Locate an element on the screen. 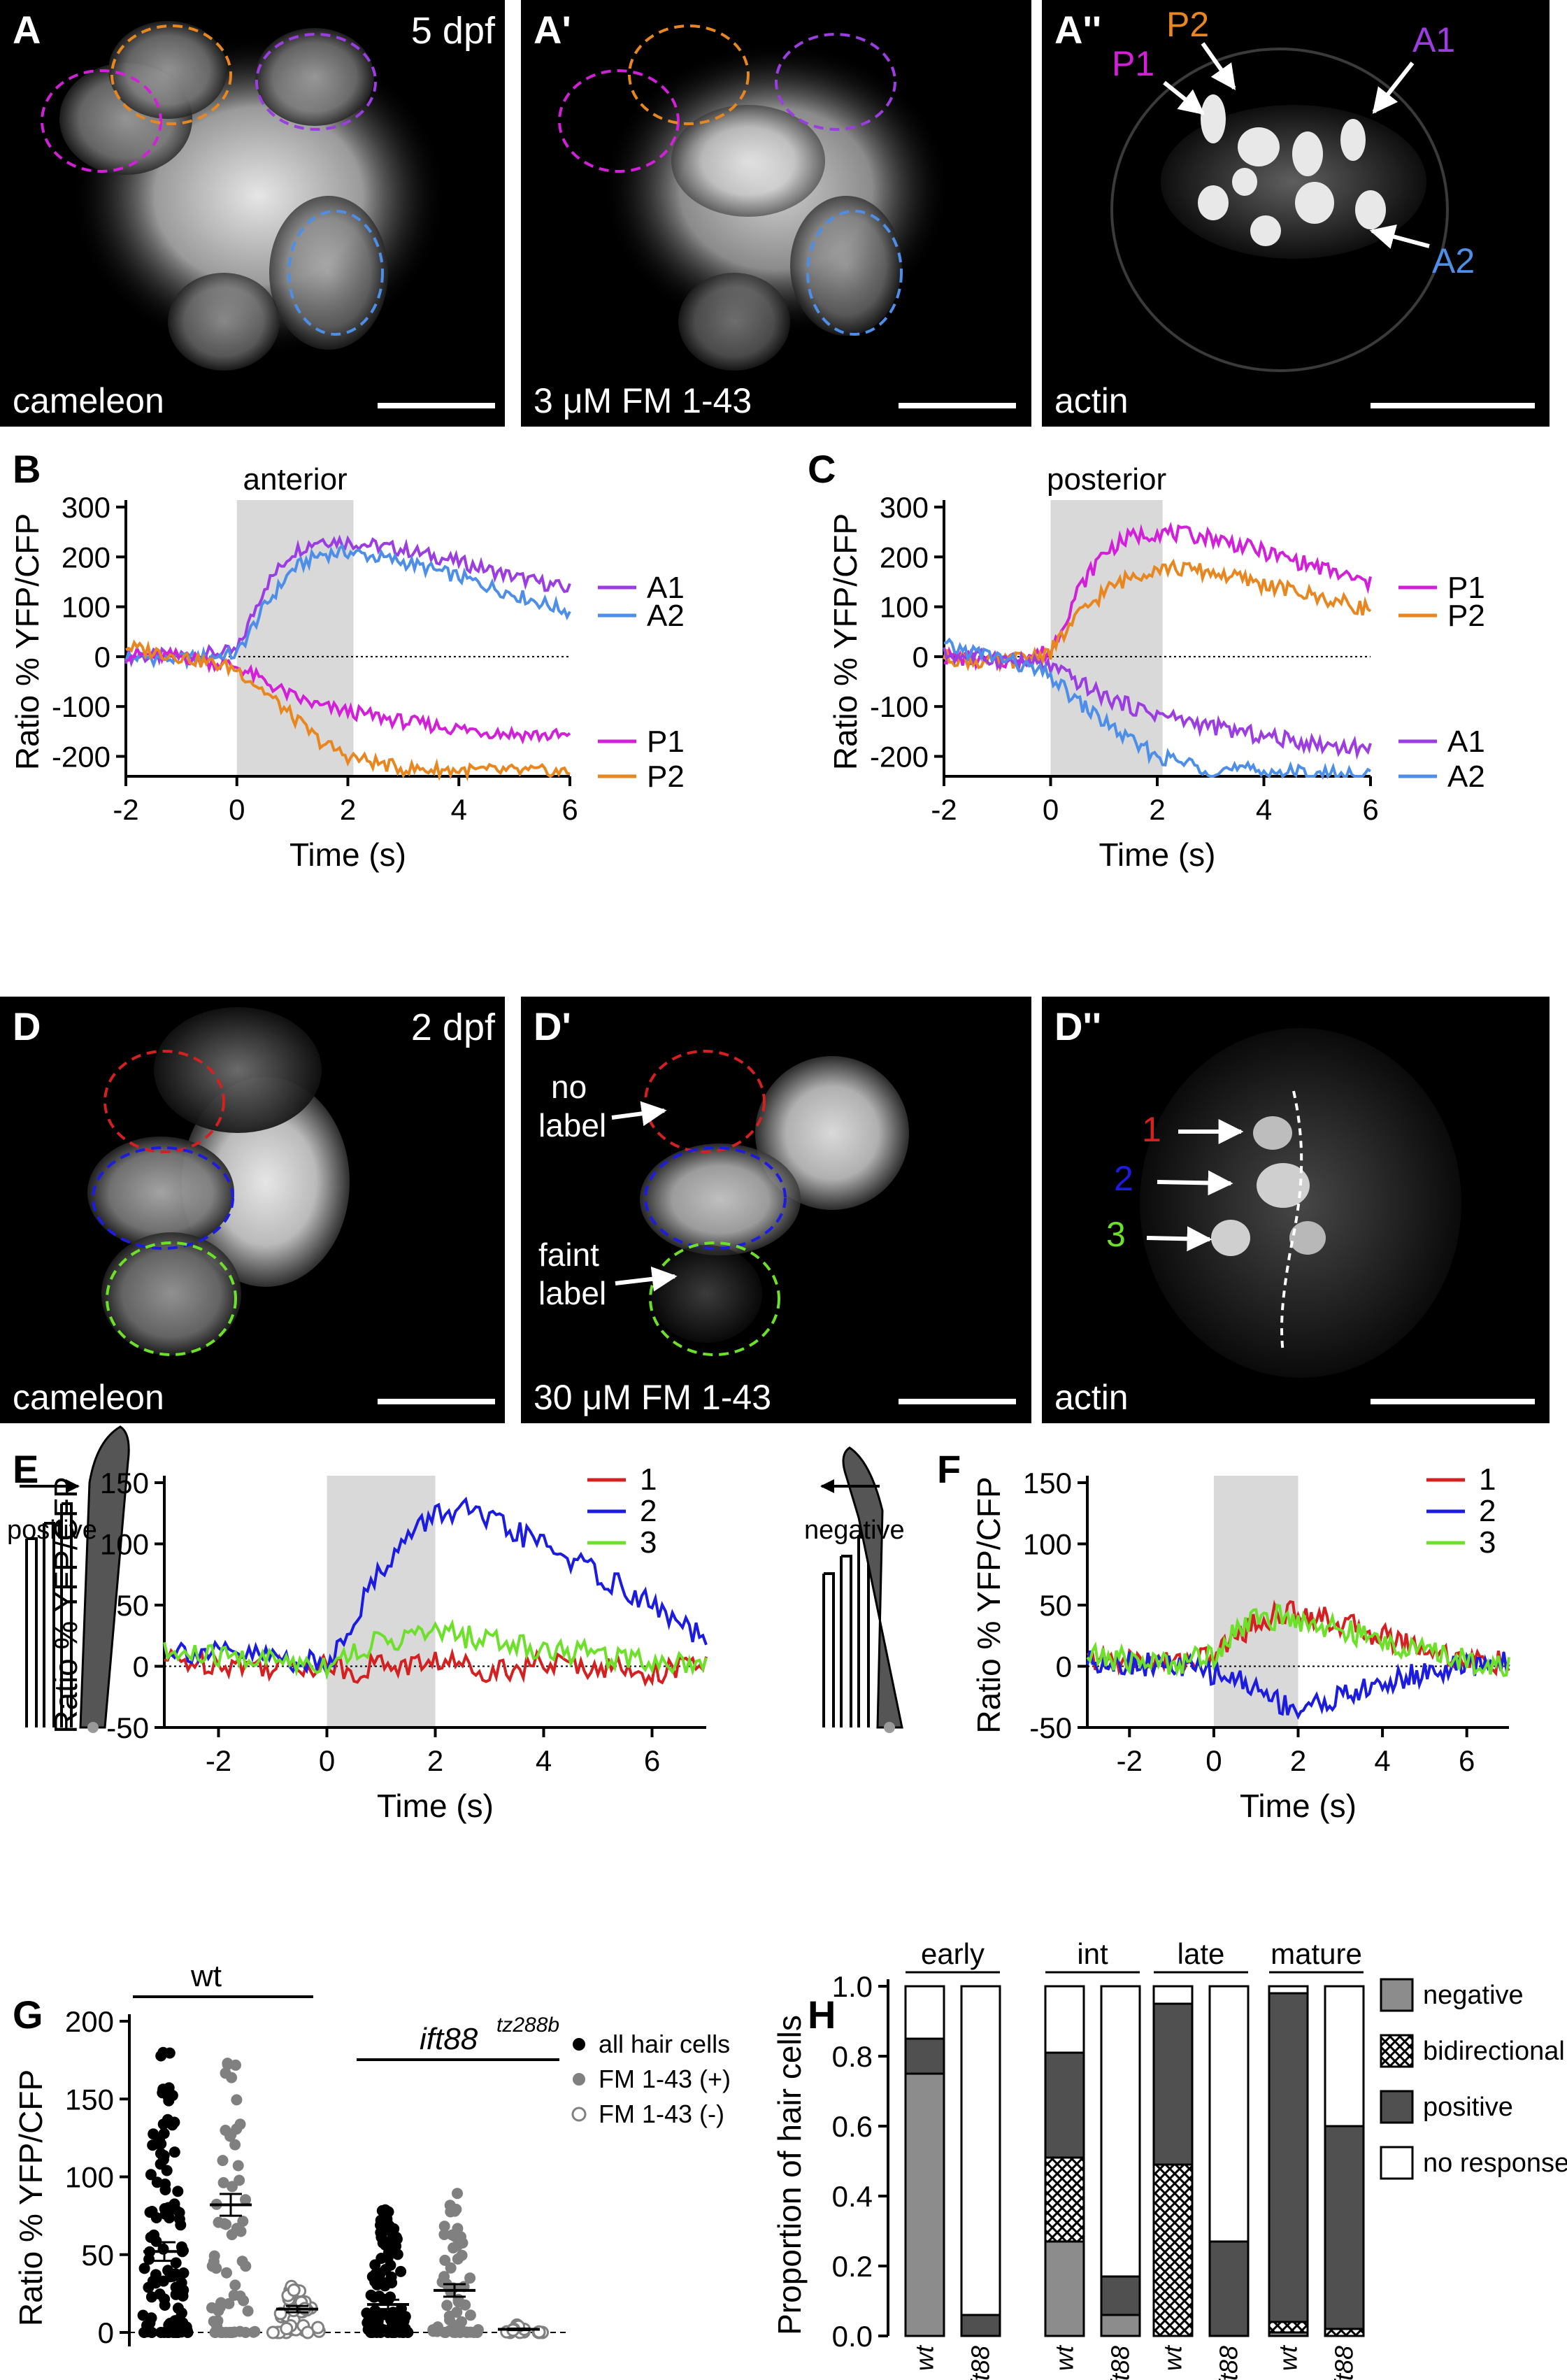  image-caption: actin is located at coordinates (1091, 401).